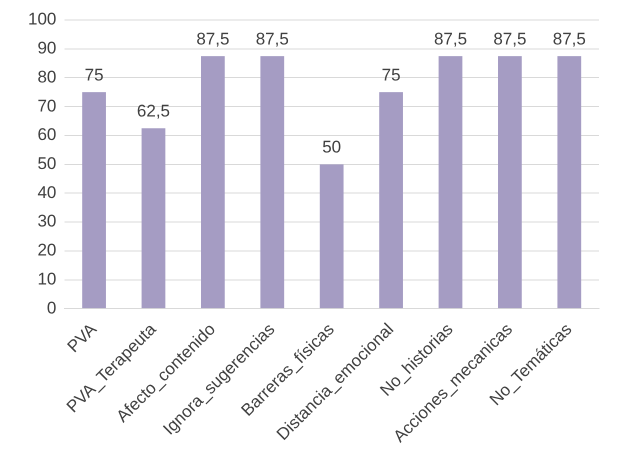 The image size is (619, 460). Describe the element at coordinates (46, 106) in the screenshot. I see `y-tick-label: 70` at that location.